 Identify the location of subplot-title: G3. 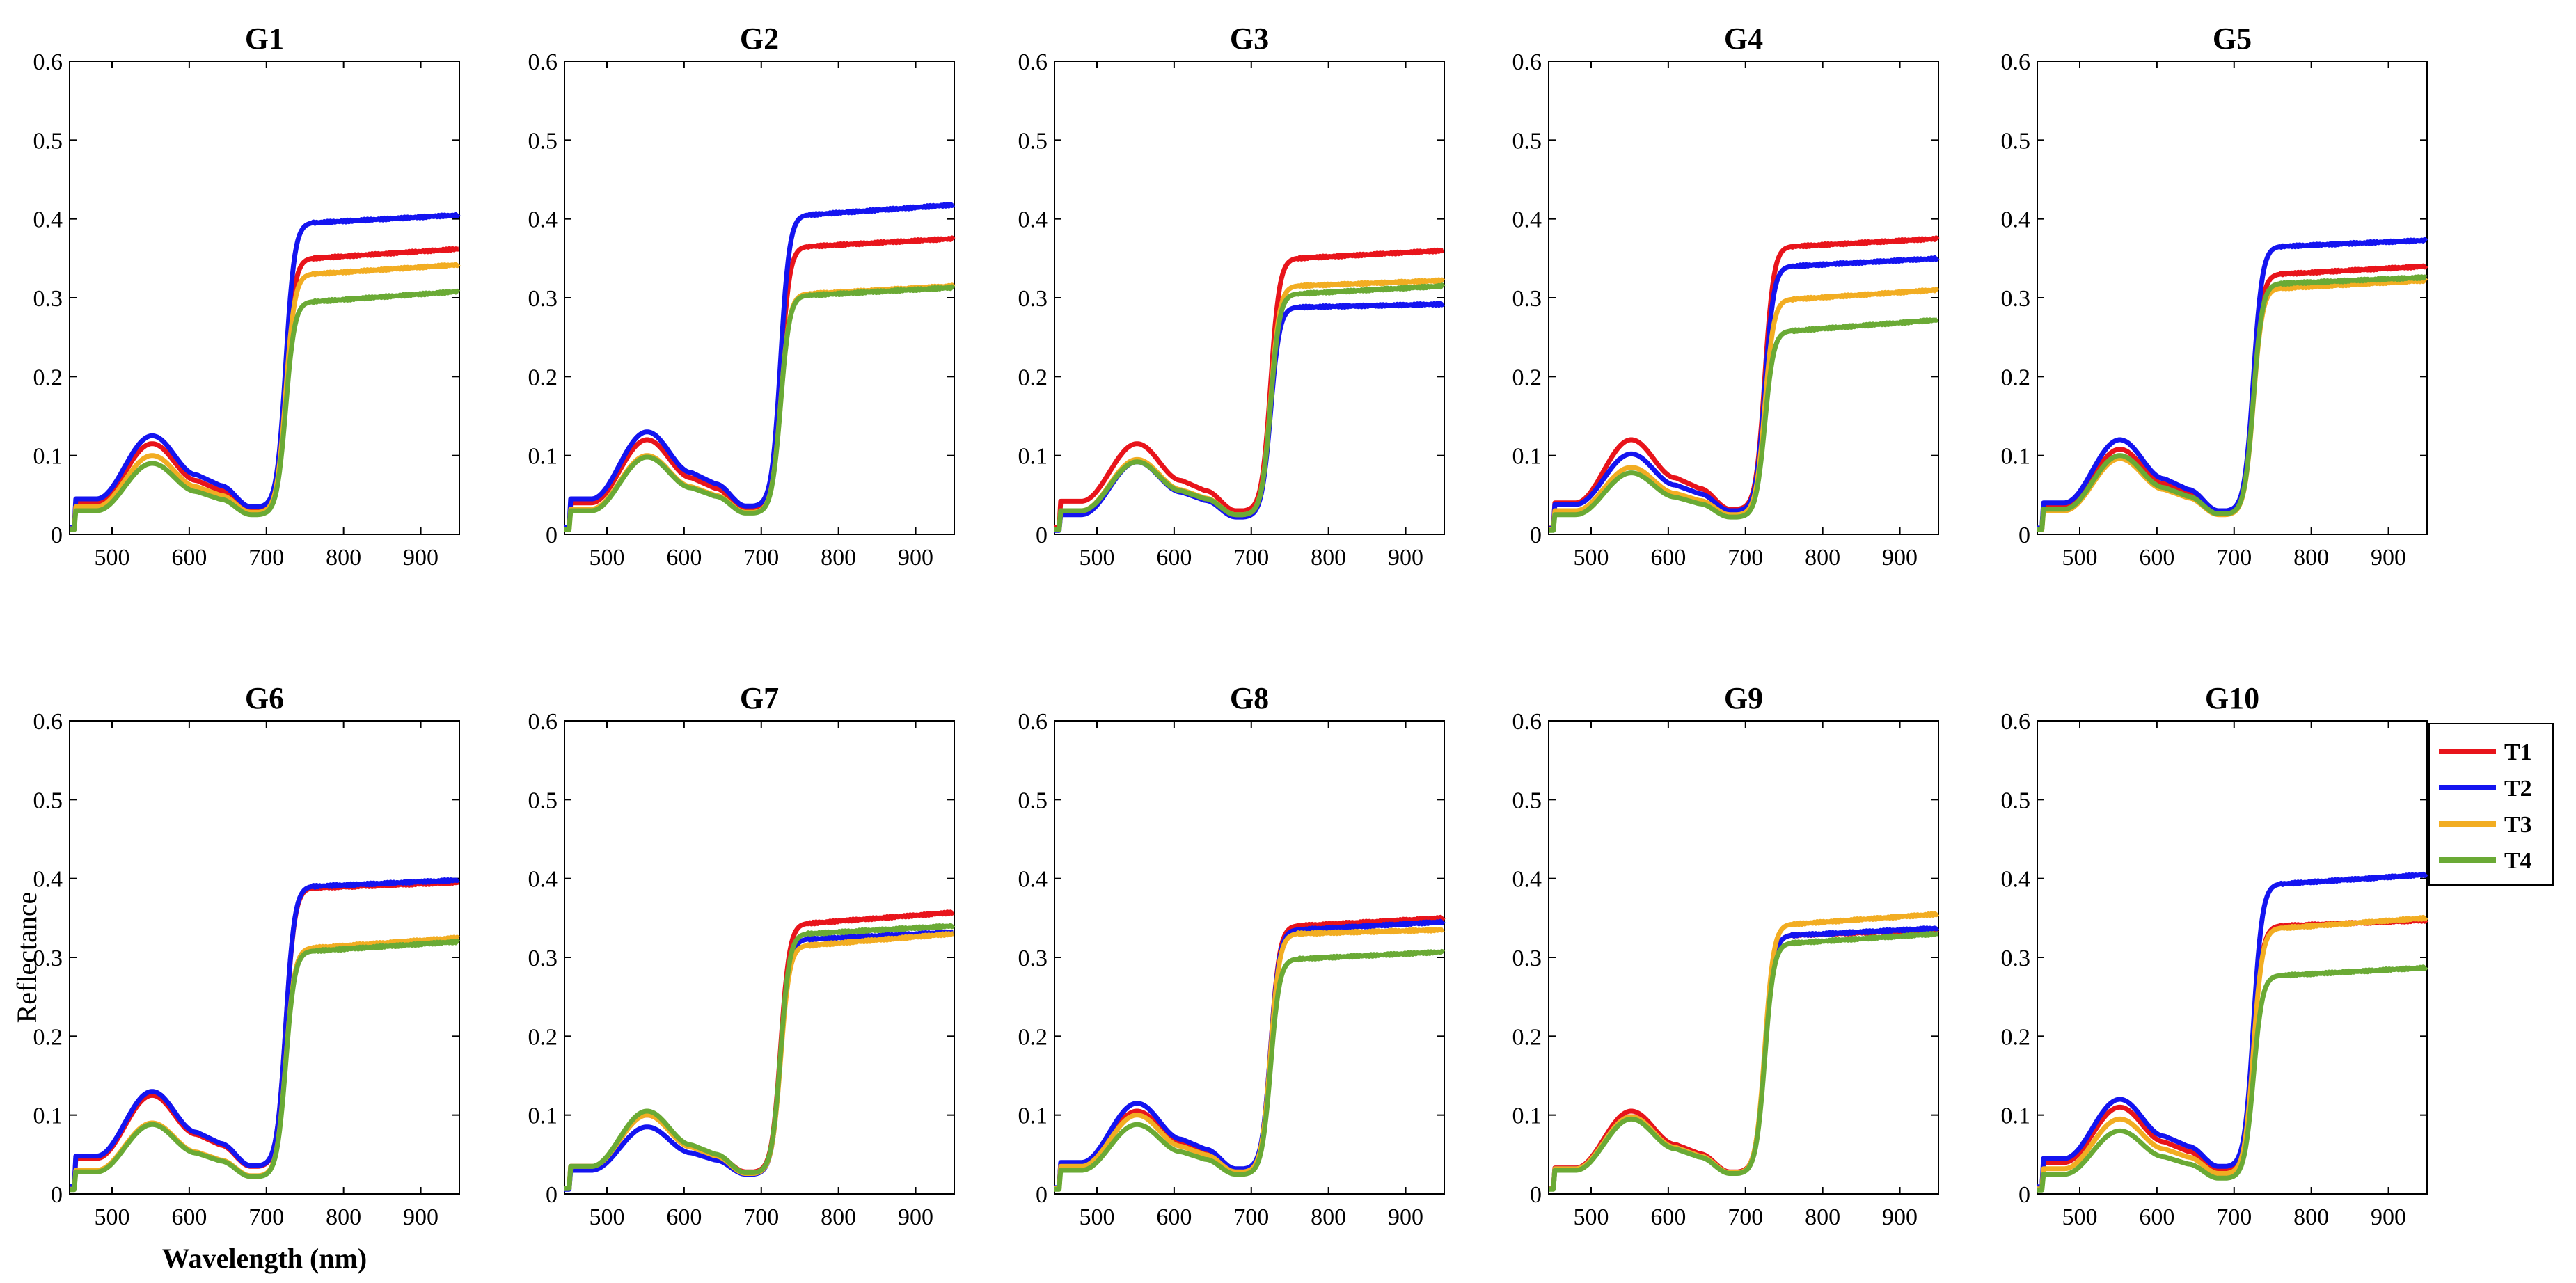
(1249, 39).